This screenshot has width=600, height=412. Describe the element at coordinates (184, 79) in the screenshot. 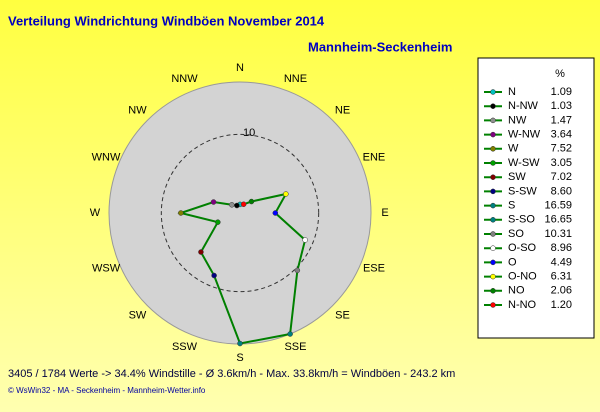

I see `direction-label: NNW` at that location.